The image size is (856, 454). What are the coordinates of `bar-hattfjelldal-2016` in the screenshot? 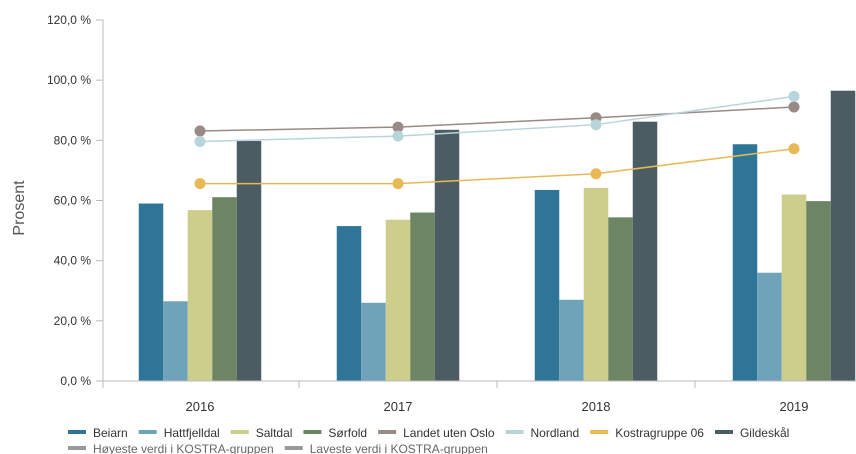 It's located at (175, 341).